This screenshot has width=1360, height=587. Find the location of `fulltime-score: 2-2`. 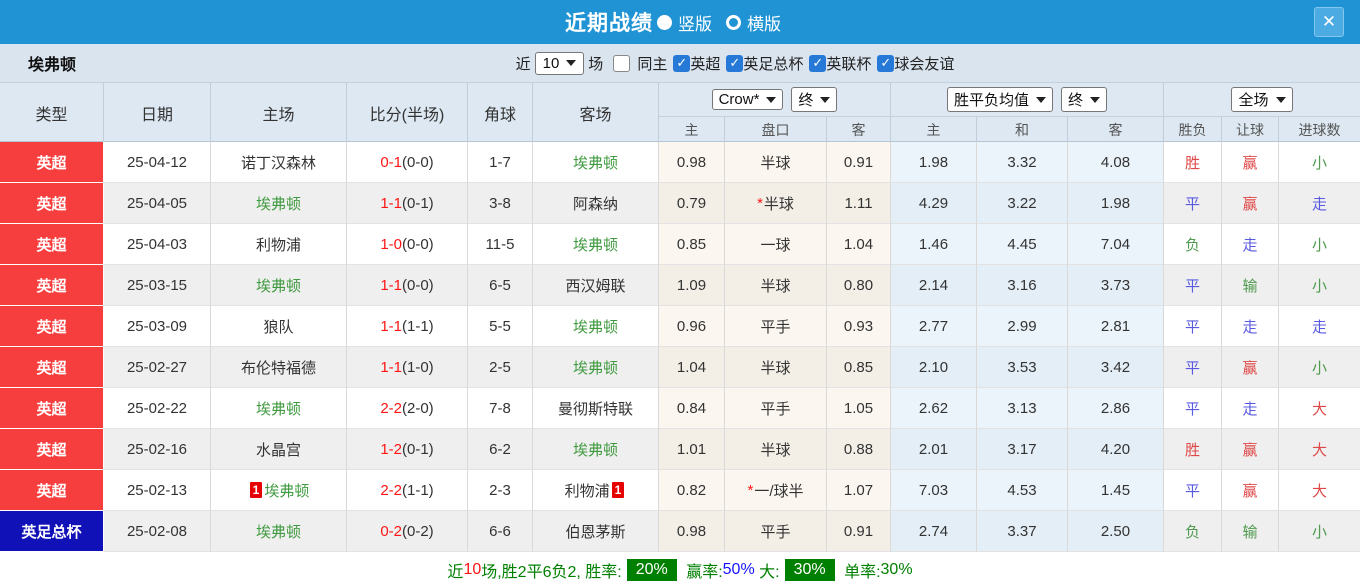

fulltime-score: 2-2 is located at coordinates (391, 490).